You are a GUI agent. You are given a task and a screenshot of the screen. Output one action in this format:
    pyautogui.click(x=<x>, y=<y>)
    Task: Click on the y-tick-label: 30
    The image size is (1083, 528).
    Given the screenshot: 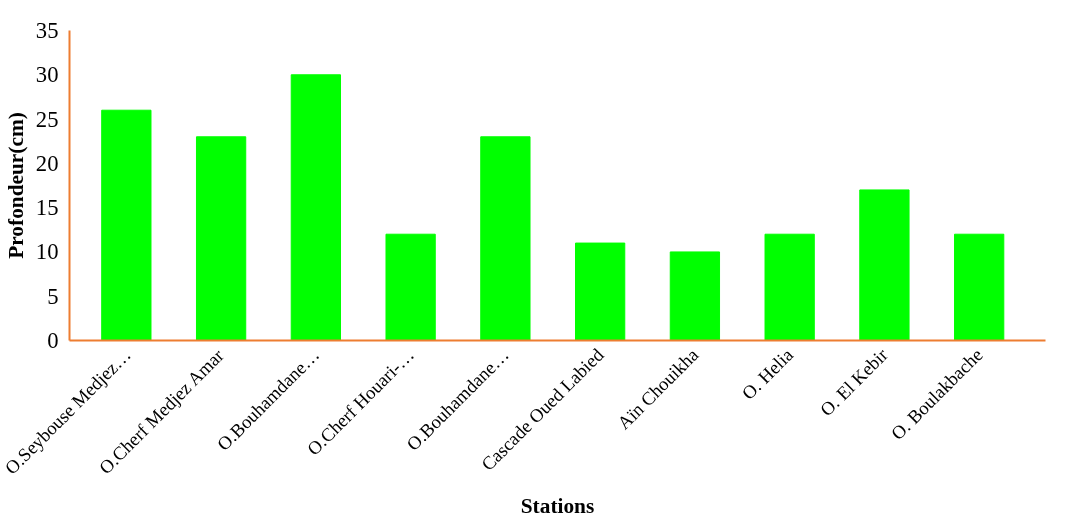 What is the action you would take?
    pyautogui.click(x=47, y=75)
    